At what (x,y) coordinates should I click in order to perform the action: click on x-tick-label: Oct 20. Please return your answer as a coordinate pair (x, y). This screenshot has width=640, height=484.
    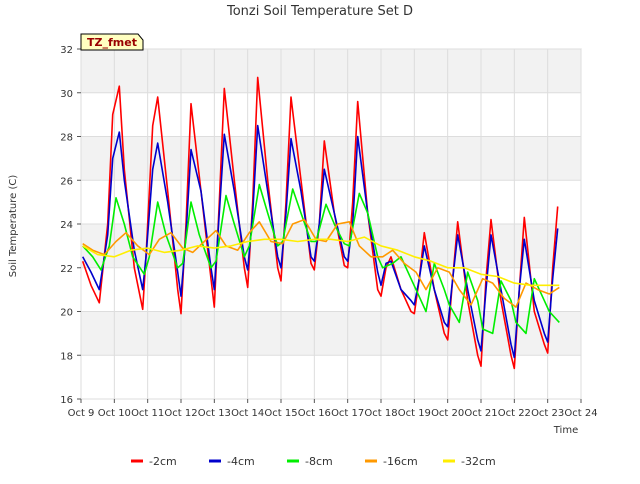
    Looking at the image, I should click on (447, 413).